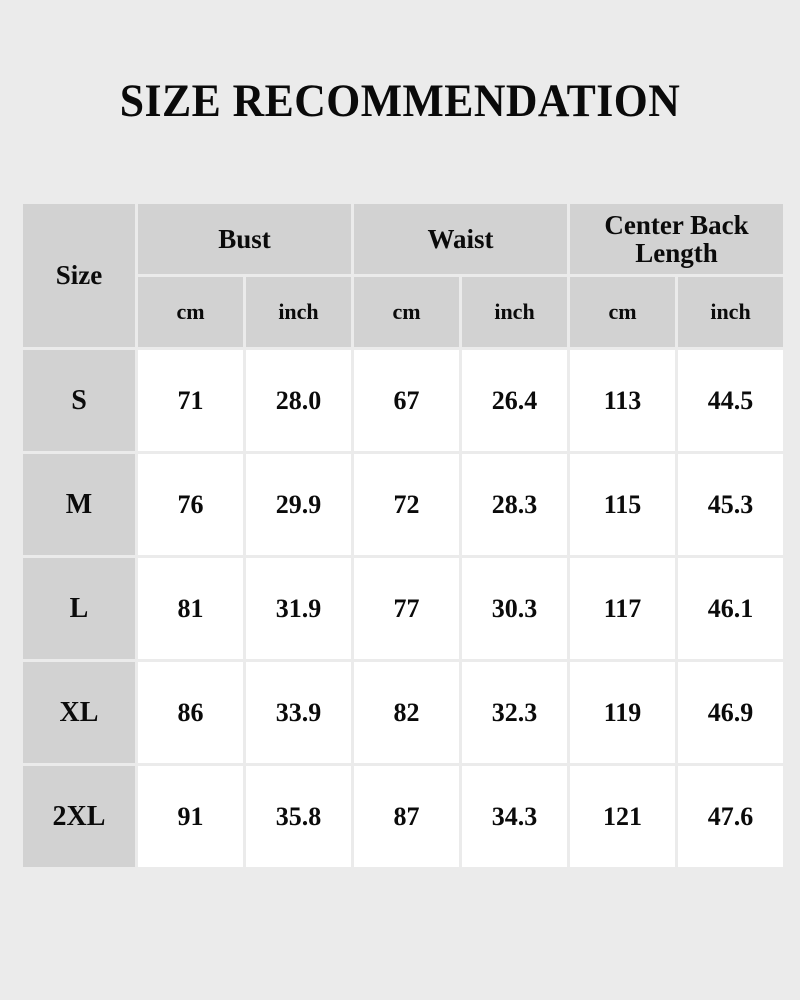  Describe the element at coordinates (190, 608) in the screenshot. I see `cell-bust-cm: 81` at that location.